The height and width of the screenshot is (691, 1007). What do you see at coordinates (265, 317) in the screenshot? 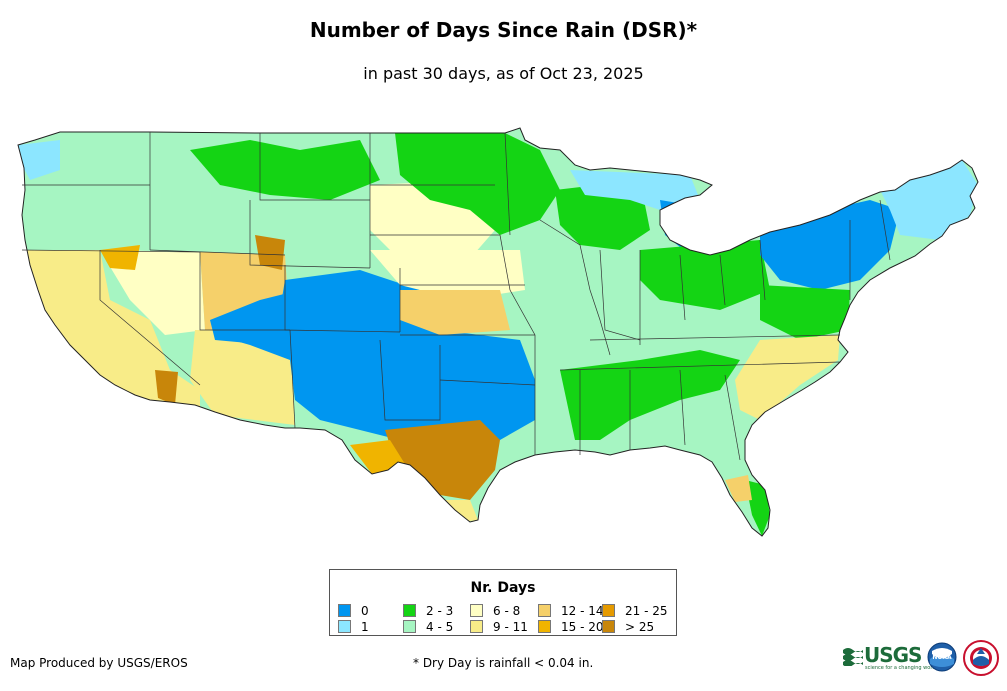
I see `region-colorado-wet` at bounding box center [265, 317].